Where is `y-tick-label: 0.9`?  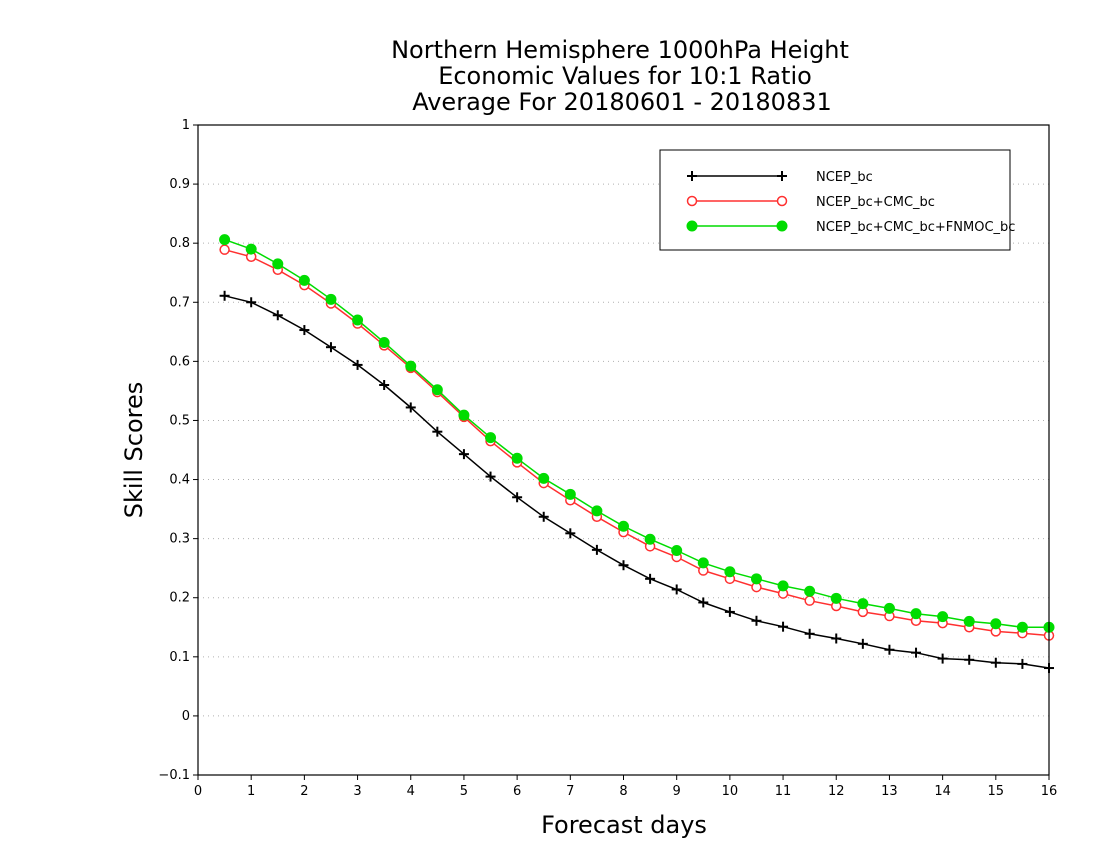 y-tick-label: 0.9 is located at coordinates (179, 184).